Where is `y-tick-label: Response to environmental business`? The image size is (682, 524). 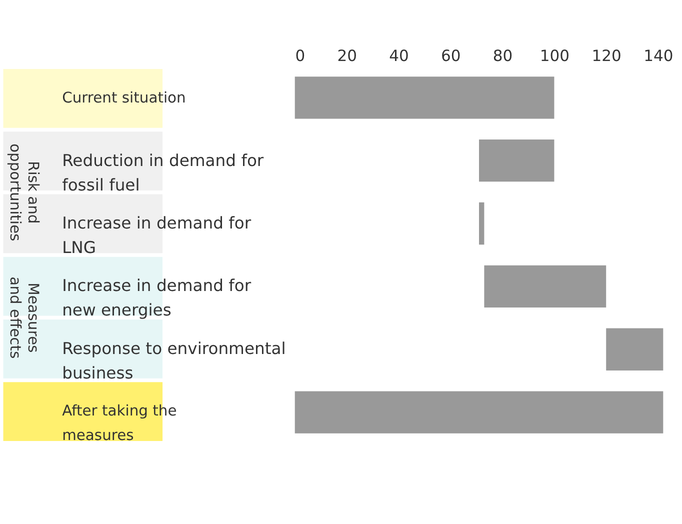
y-tick-label: Response to environmental business is located at coordinates (174, 360).